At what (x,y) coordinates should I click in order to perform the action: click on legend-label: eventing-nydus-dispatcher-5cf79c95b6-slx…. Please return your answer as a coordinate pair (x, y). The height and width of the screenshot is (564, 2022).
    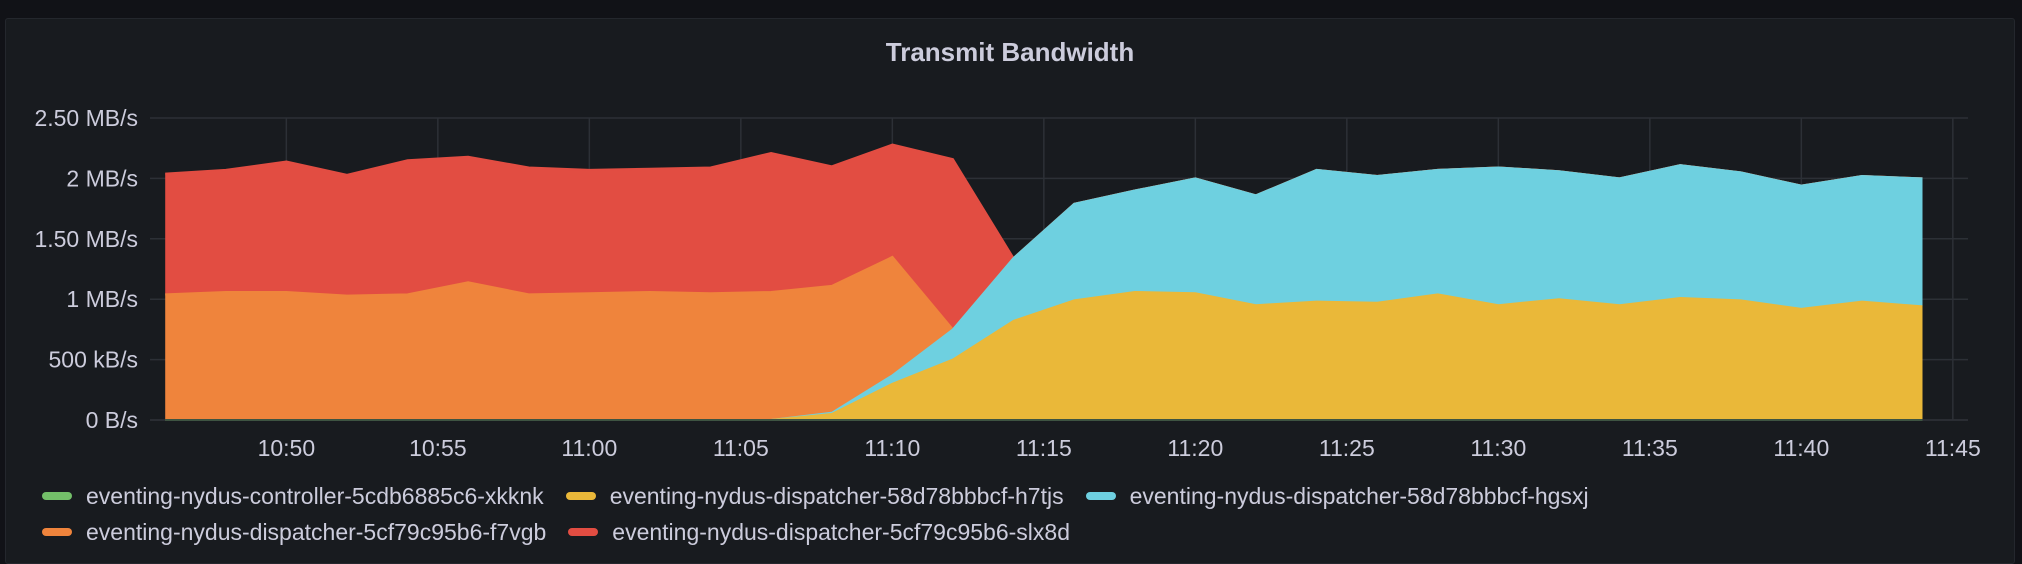
    Looking at the image, I should click on (841, 531).